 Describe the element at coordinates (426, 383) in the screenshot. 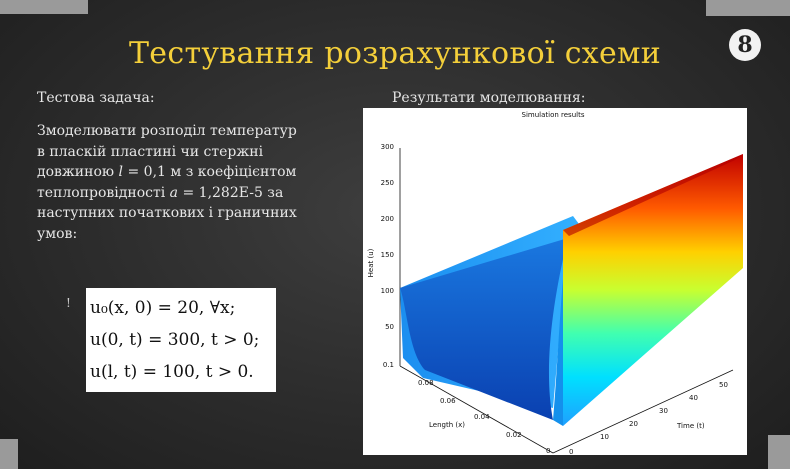

I see `x-tick-label: 0.08` at that location.